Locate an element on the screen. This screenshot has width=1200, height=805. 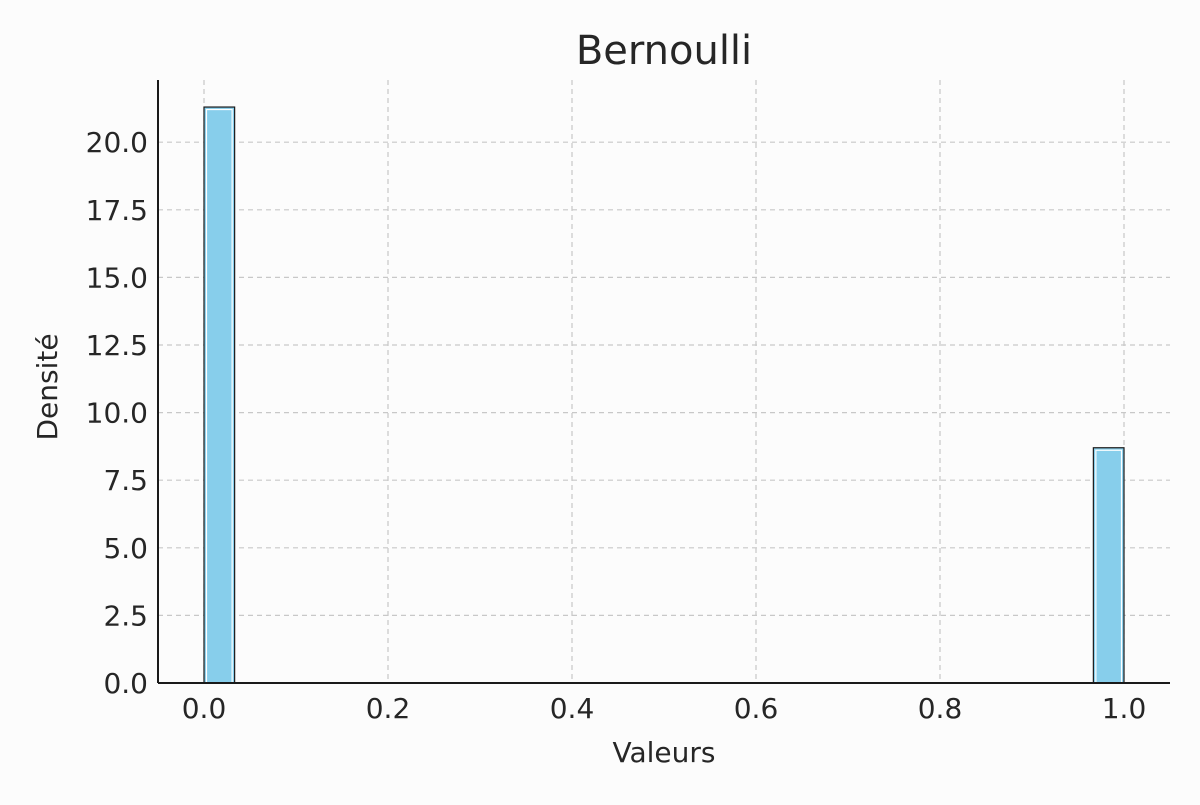
x-tick-label: 0.8 is located at coordinates (940, 708).